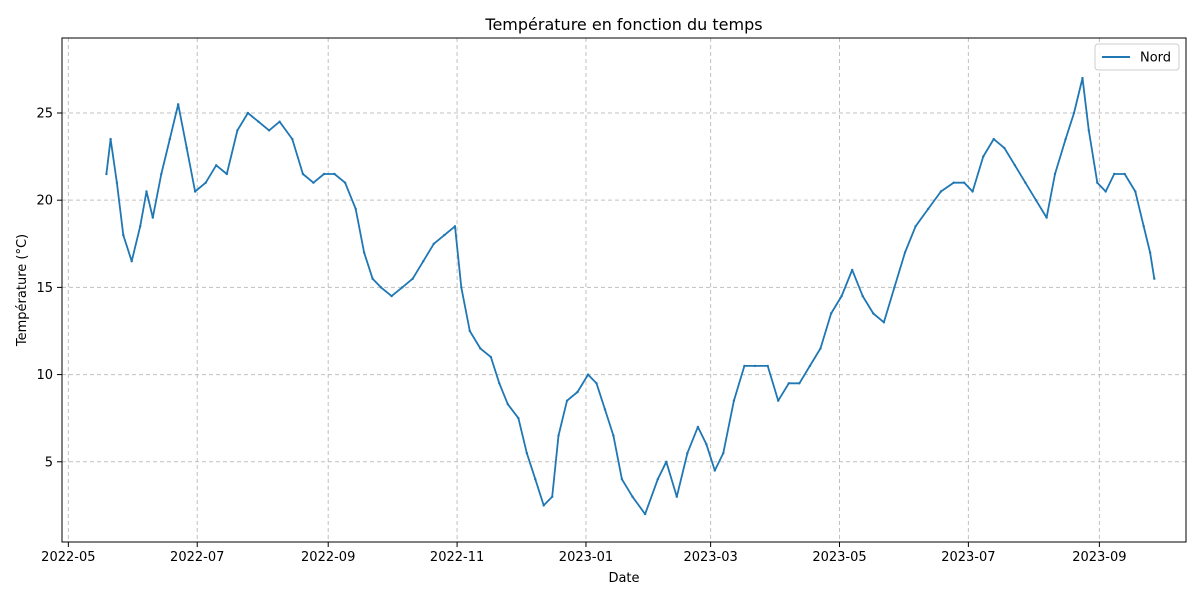 This screenshot has width=1200, height=600. I want to click on y-axis: 5 10 15 20 25, so click(49, 288).